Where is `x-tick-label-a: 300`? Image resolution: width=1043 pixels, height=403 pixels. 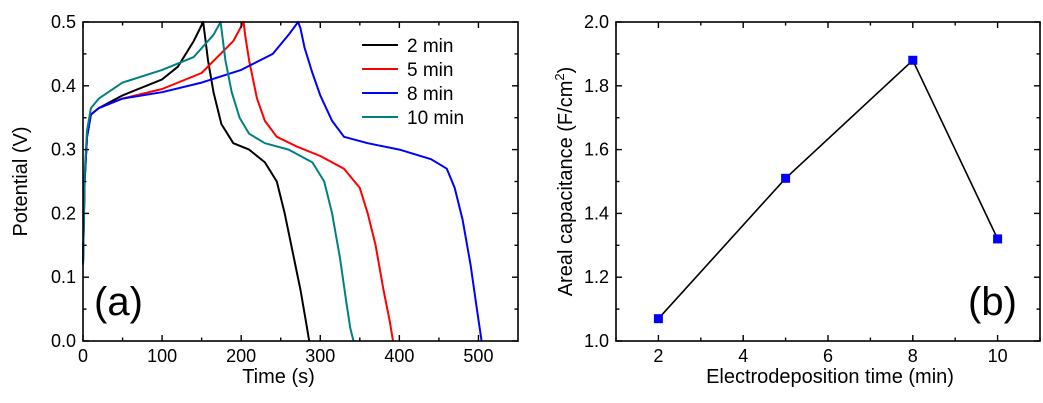
x-tick-label-a: 300 is located at coordinates (320, 356).